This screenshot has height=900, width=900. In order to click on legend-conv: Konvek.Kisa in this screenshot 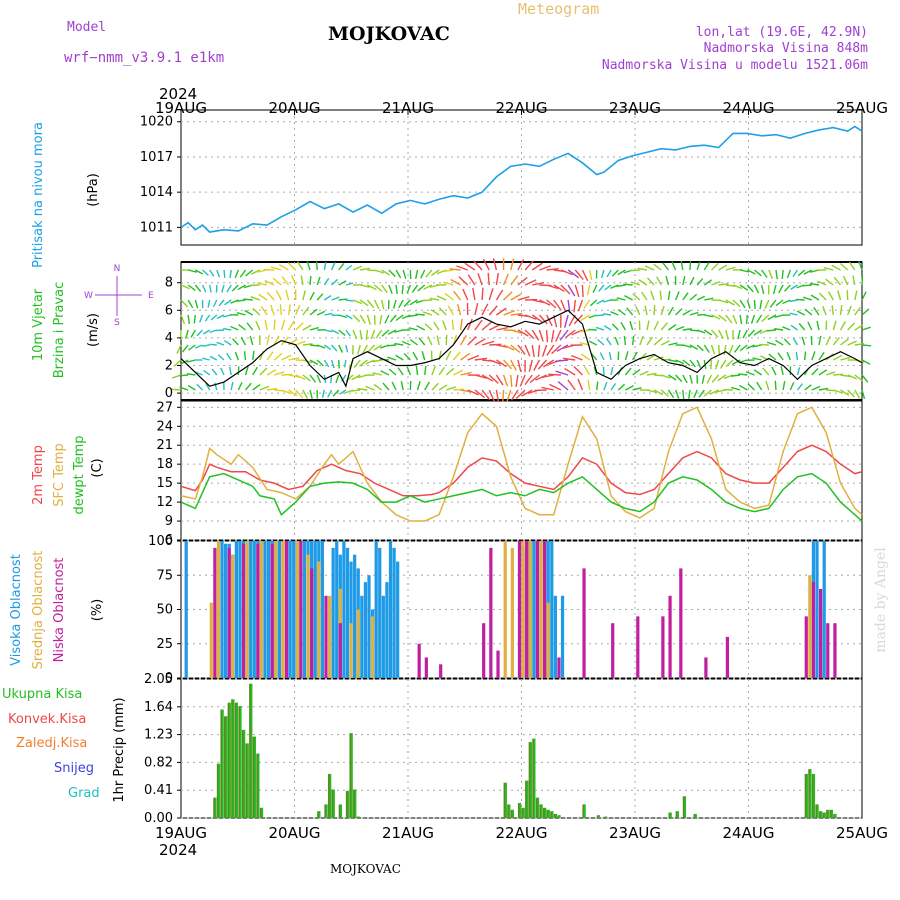, I will do `click(47, 719)`.